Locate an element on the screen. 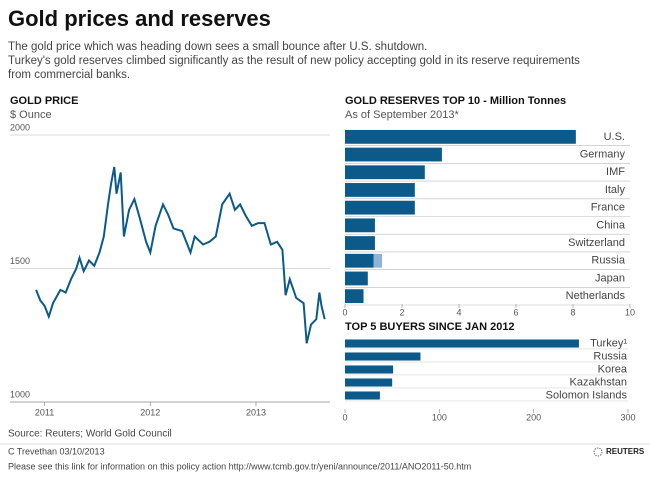 The image size is (650, 479). source: Source: Reuters; World Gold Council is located at coordinates (90, 434).